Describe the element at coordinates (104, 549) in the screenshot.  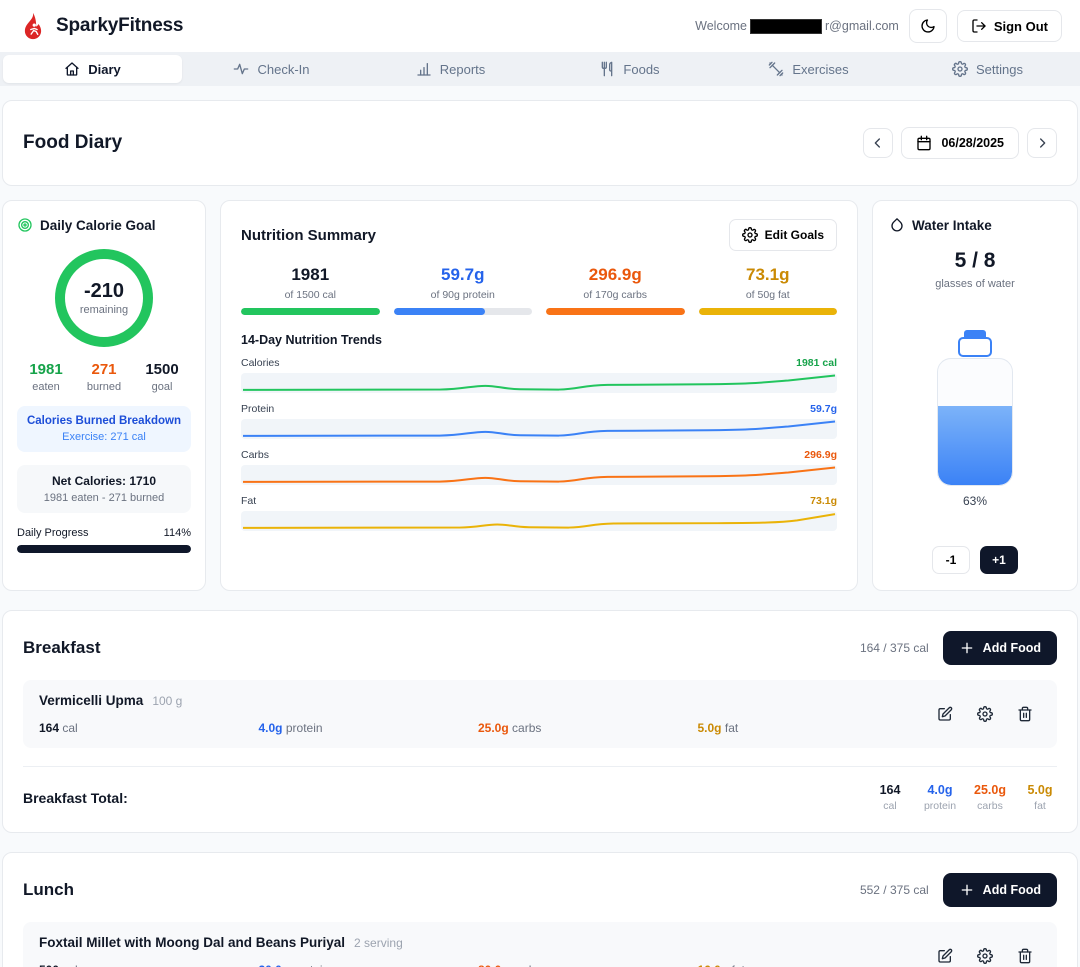
I see `daily-progress-bar` at that location.